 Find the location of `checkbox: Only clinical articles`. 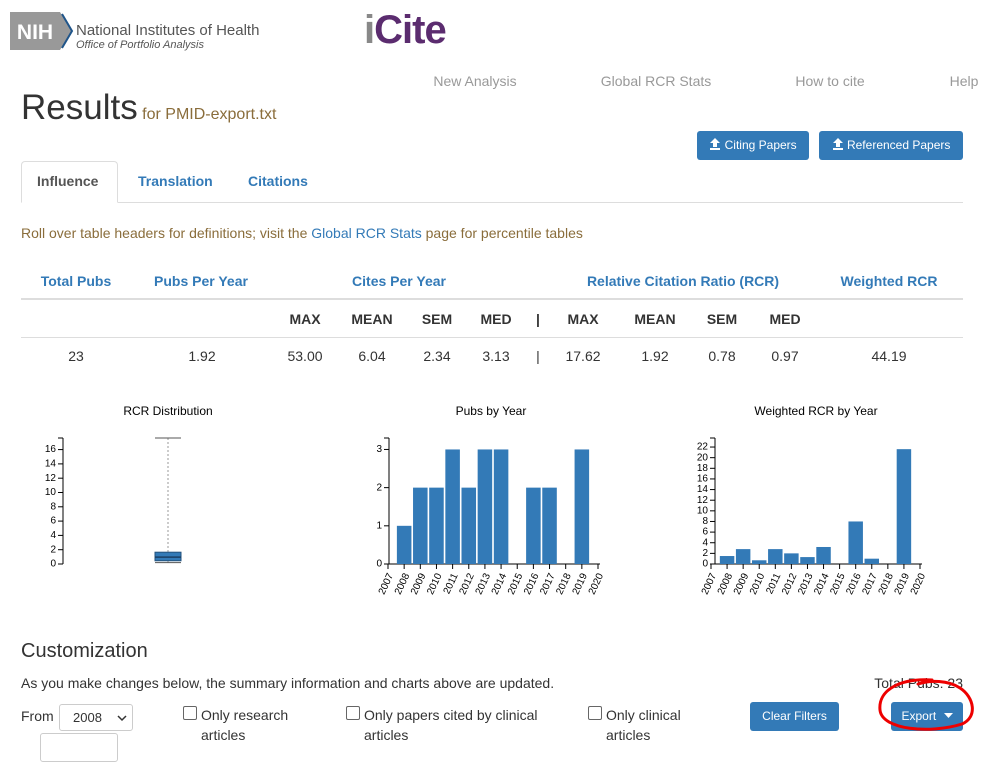

checkbox: Only clinical articles is located at coordinates (648, 725).